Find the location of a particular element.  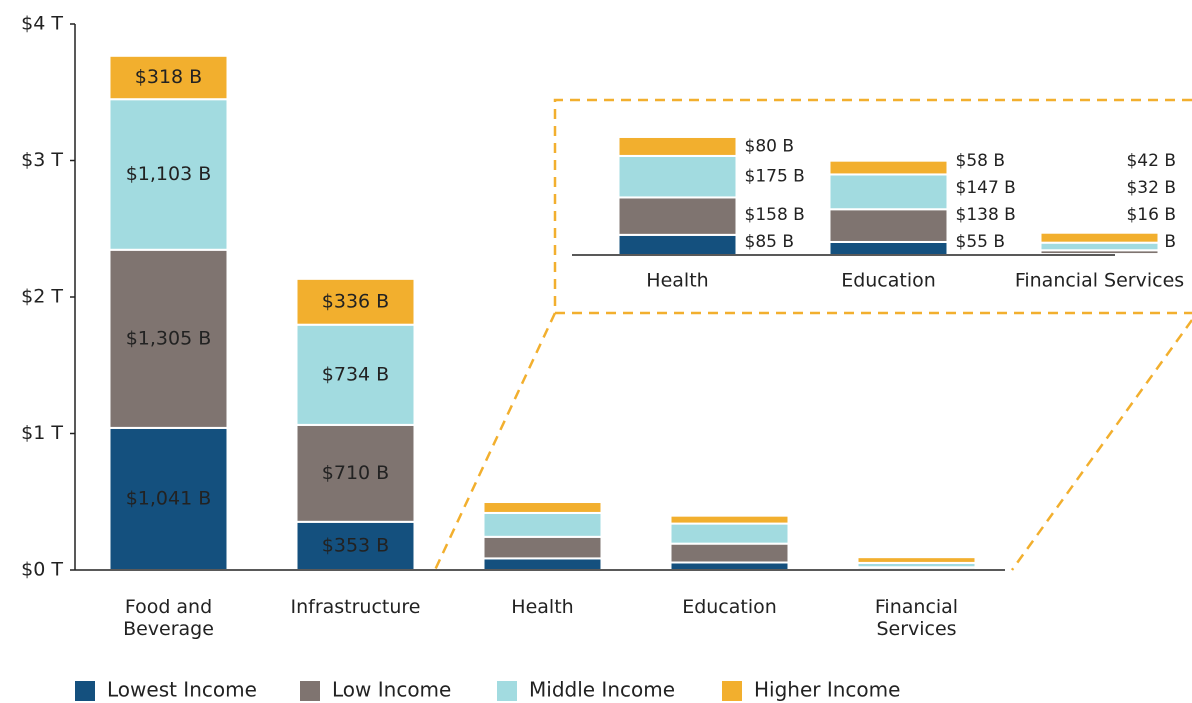

y-tick-label: $2 T is located at coordinates (42, 297).